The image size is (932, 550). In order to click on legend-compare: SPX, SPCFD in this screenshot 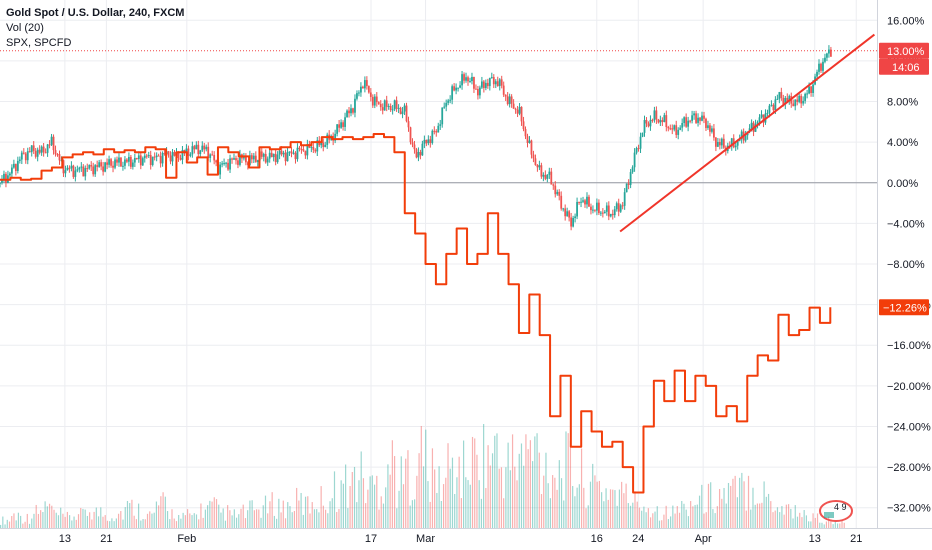, I will do `click(39, 43)`.